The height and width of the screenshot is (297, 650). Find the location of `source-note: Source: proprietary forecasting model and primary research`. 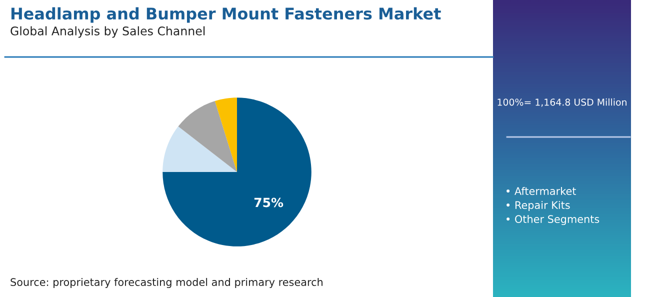

source-note: Source: proprietary forecasting model and primary research is located at coordinates (166, 283).